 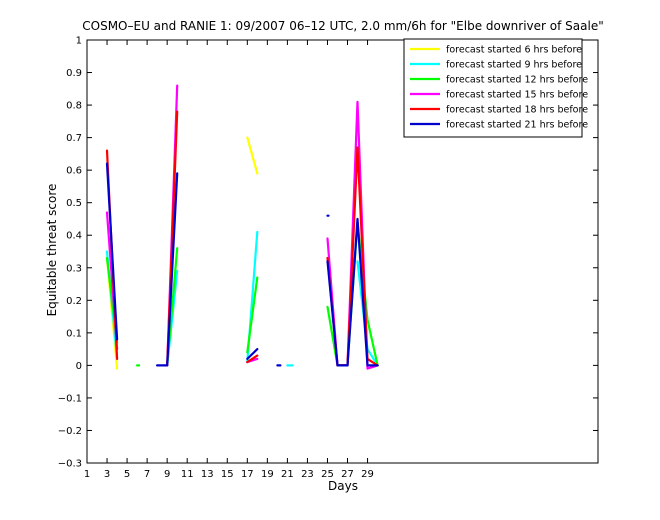 I want to click on y-tick-label: 0.5, so click(x=74, y=203).